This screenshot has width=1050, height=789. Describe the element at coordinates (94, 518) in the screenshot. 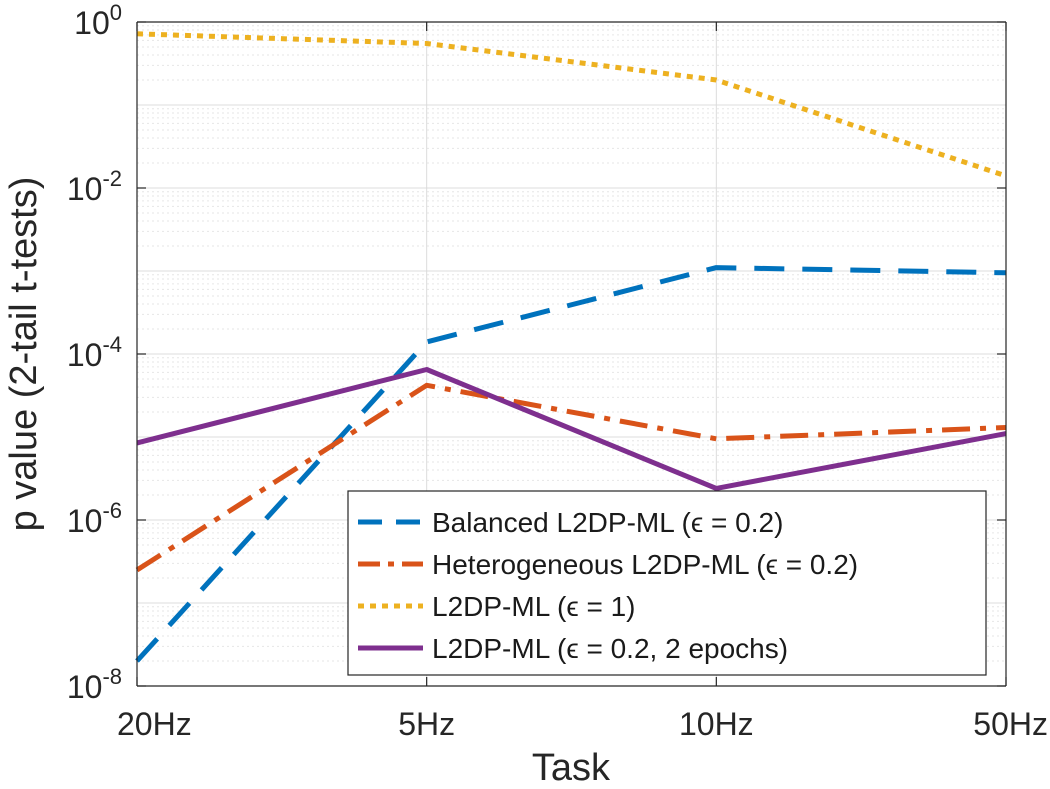

I see `y-tick-label: 10⁻⁶` at that location.